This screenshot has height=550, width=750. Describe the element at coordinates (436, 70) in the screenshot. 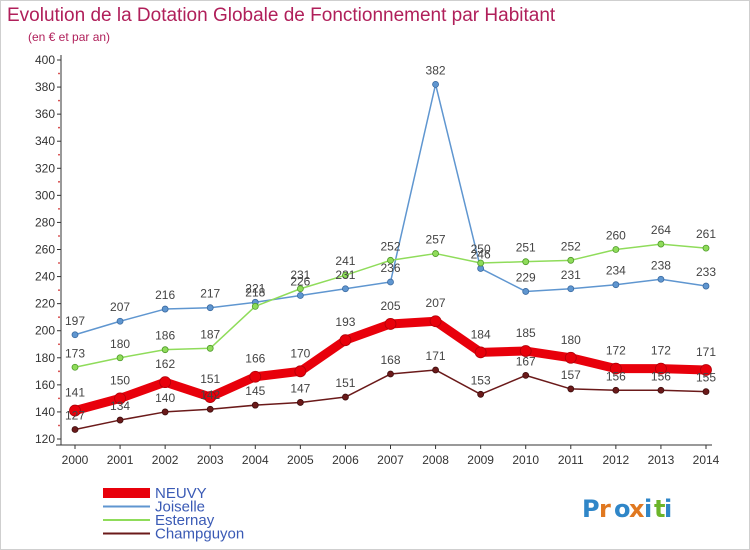

I see `data-label-joiselle: 382` at that location.